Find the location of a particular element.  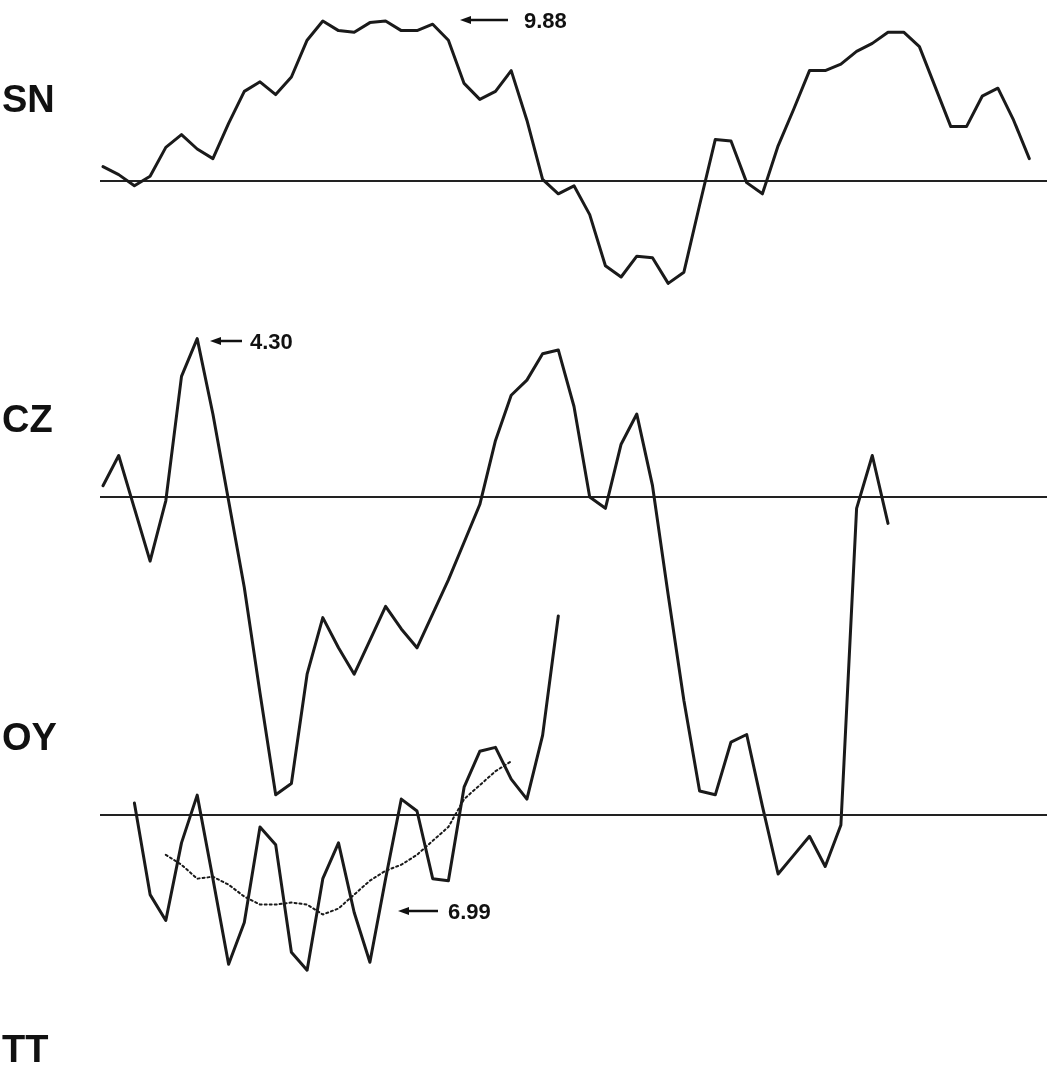

text: OY is located at coordinates (29, 737).